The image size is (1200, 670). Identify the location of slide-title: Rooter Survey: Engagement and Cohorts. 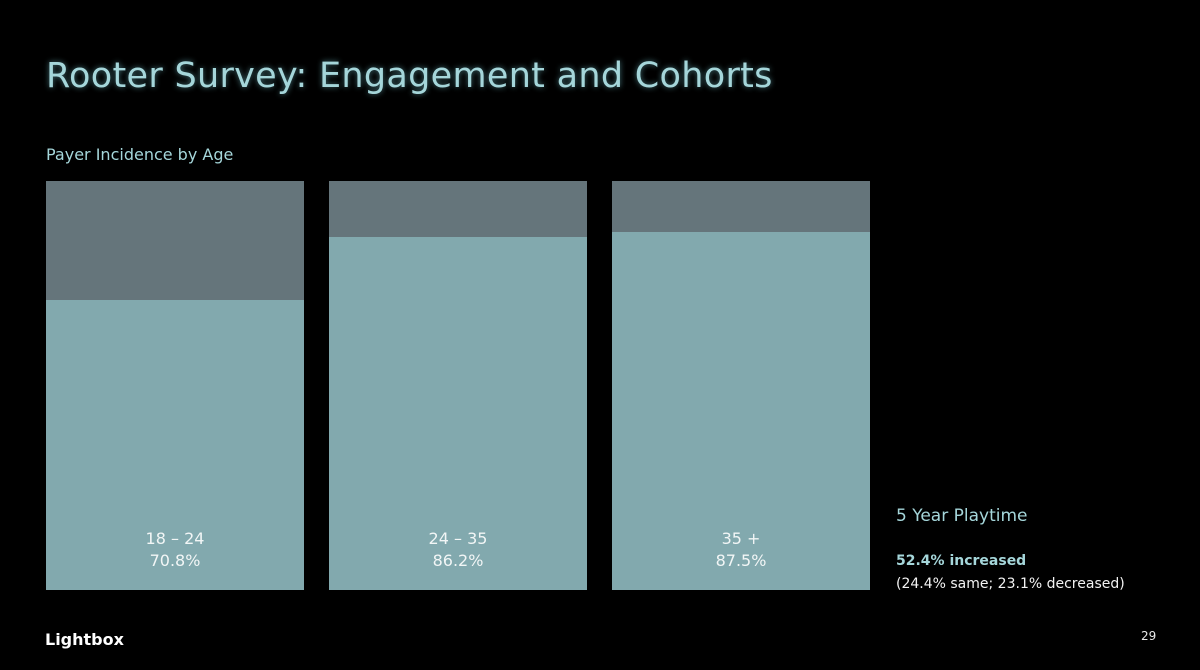
(409, 76).